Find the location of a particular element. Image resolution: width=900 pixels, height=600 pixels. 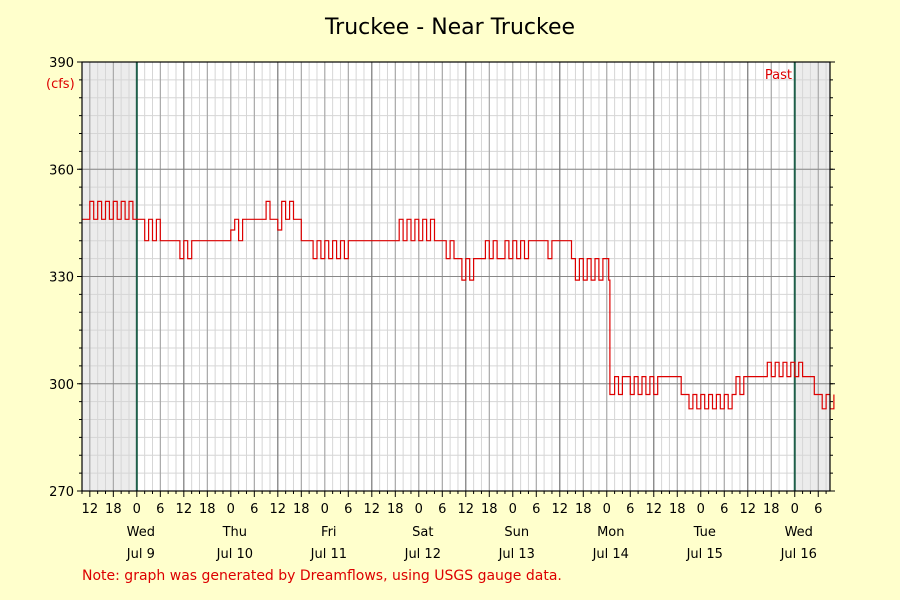

day-date-label: Jul 12 is located at coordinates (422, 554).